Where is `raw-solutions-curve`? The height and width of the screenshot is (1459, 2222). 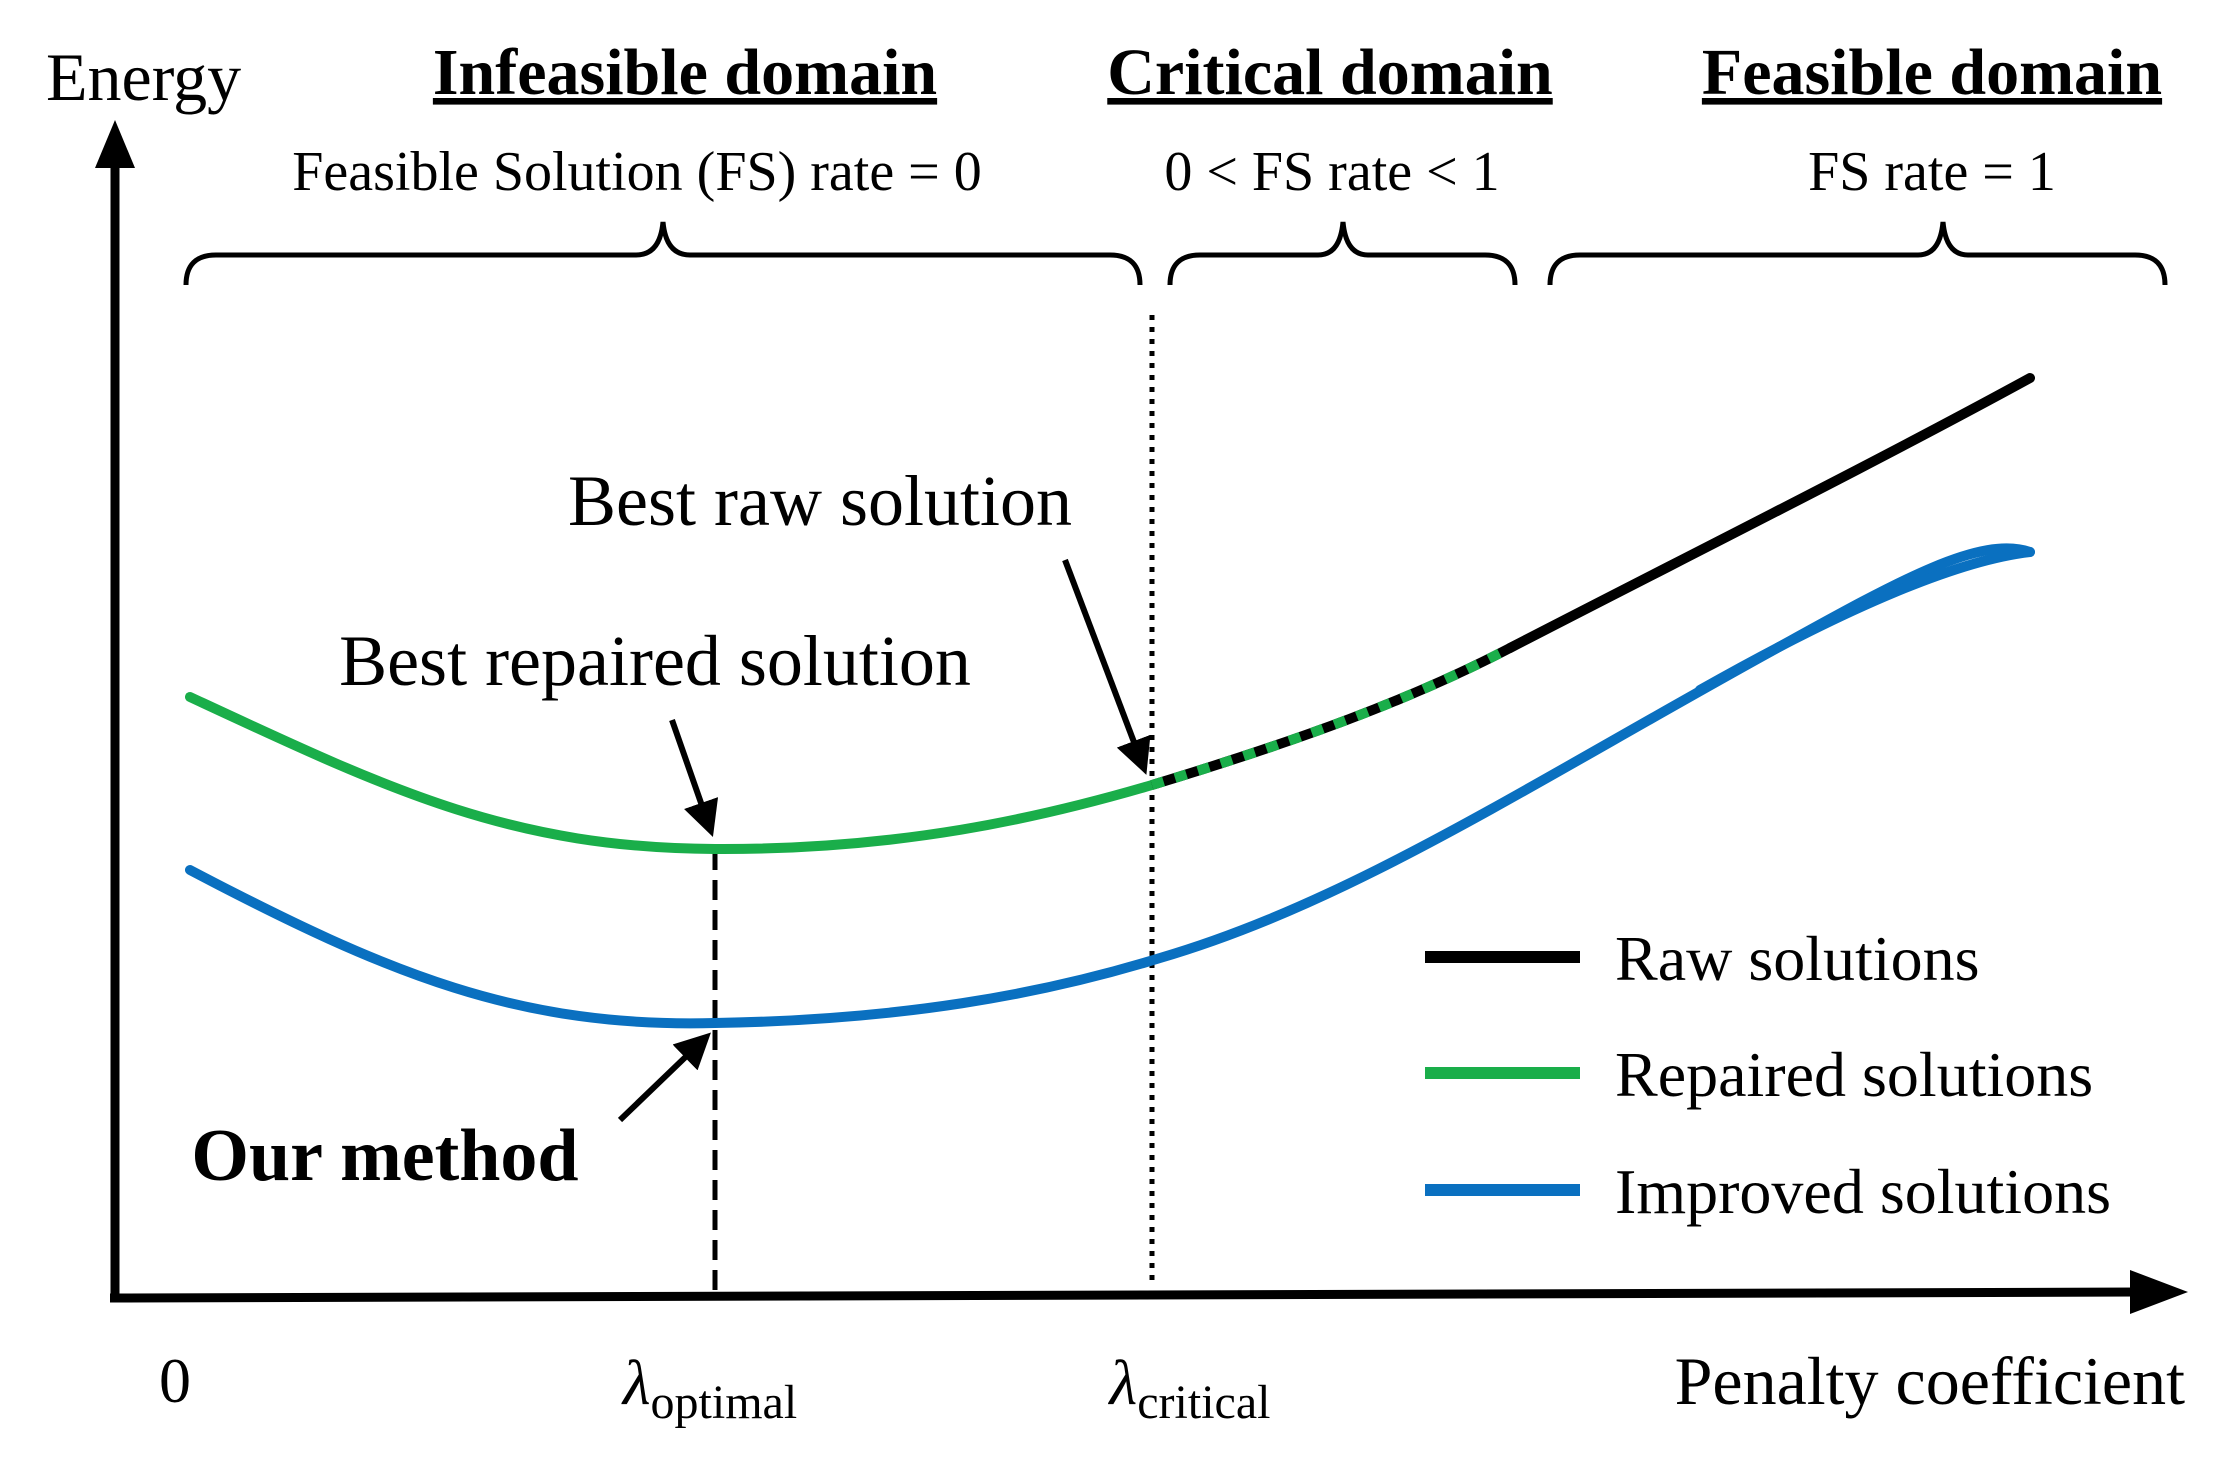
raw-solutions-curve is located at coordinates (1770, 513).